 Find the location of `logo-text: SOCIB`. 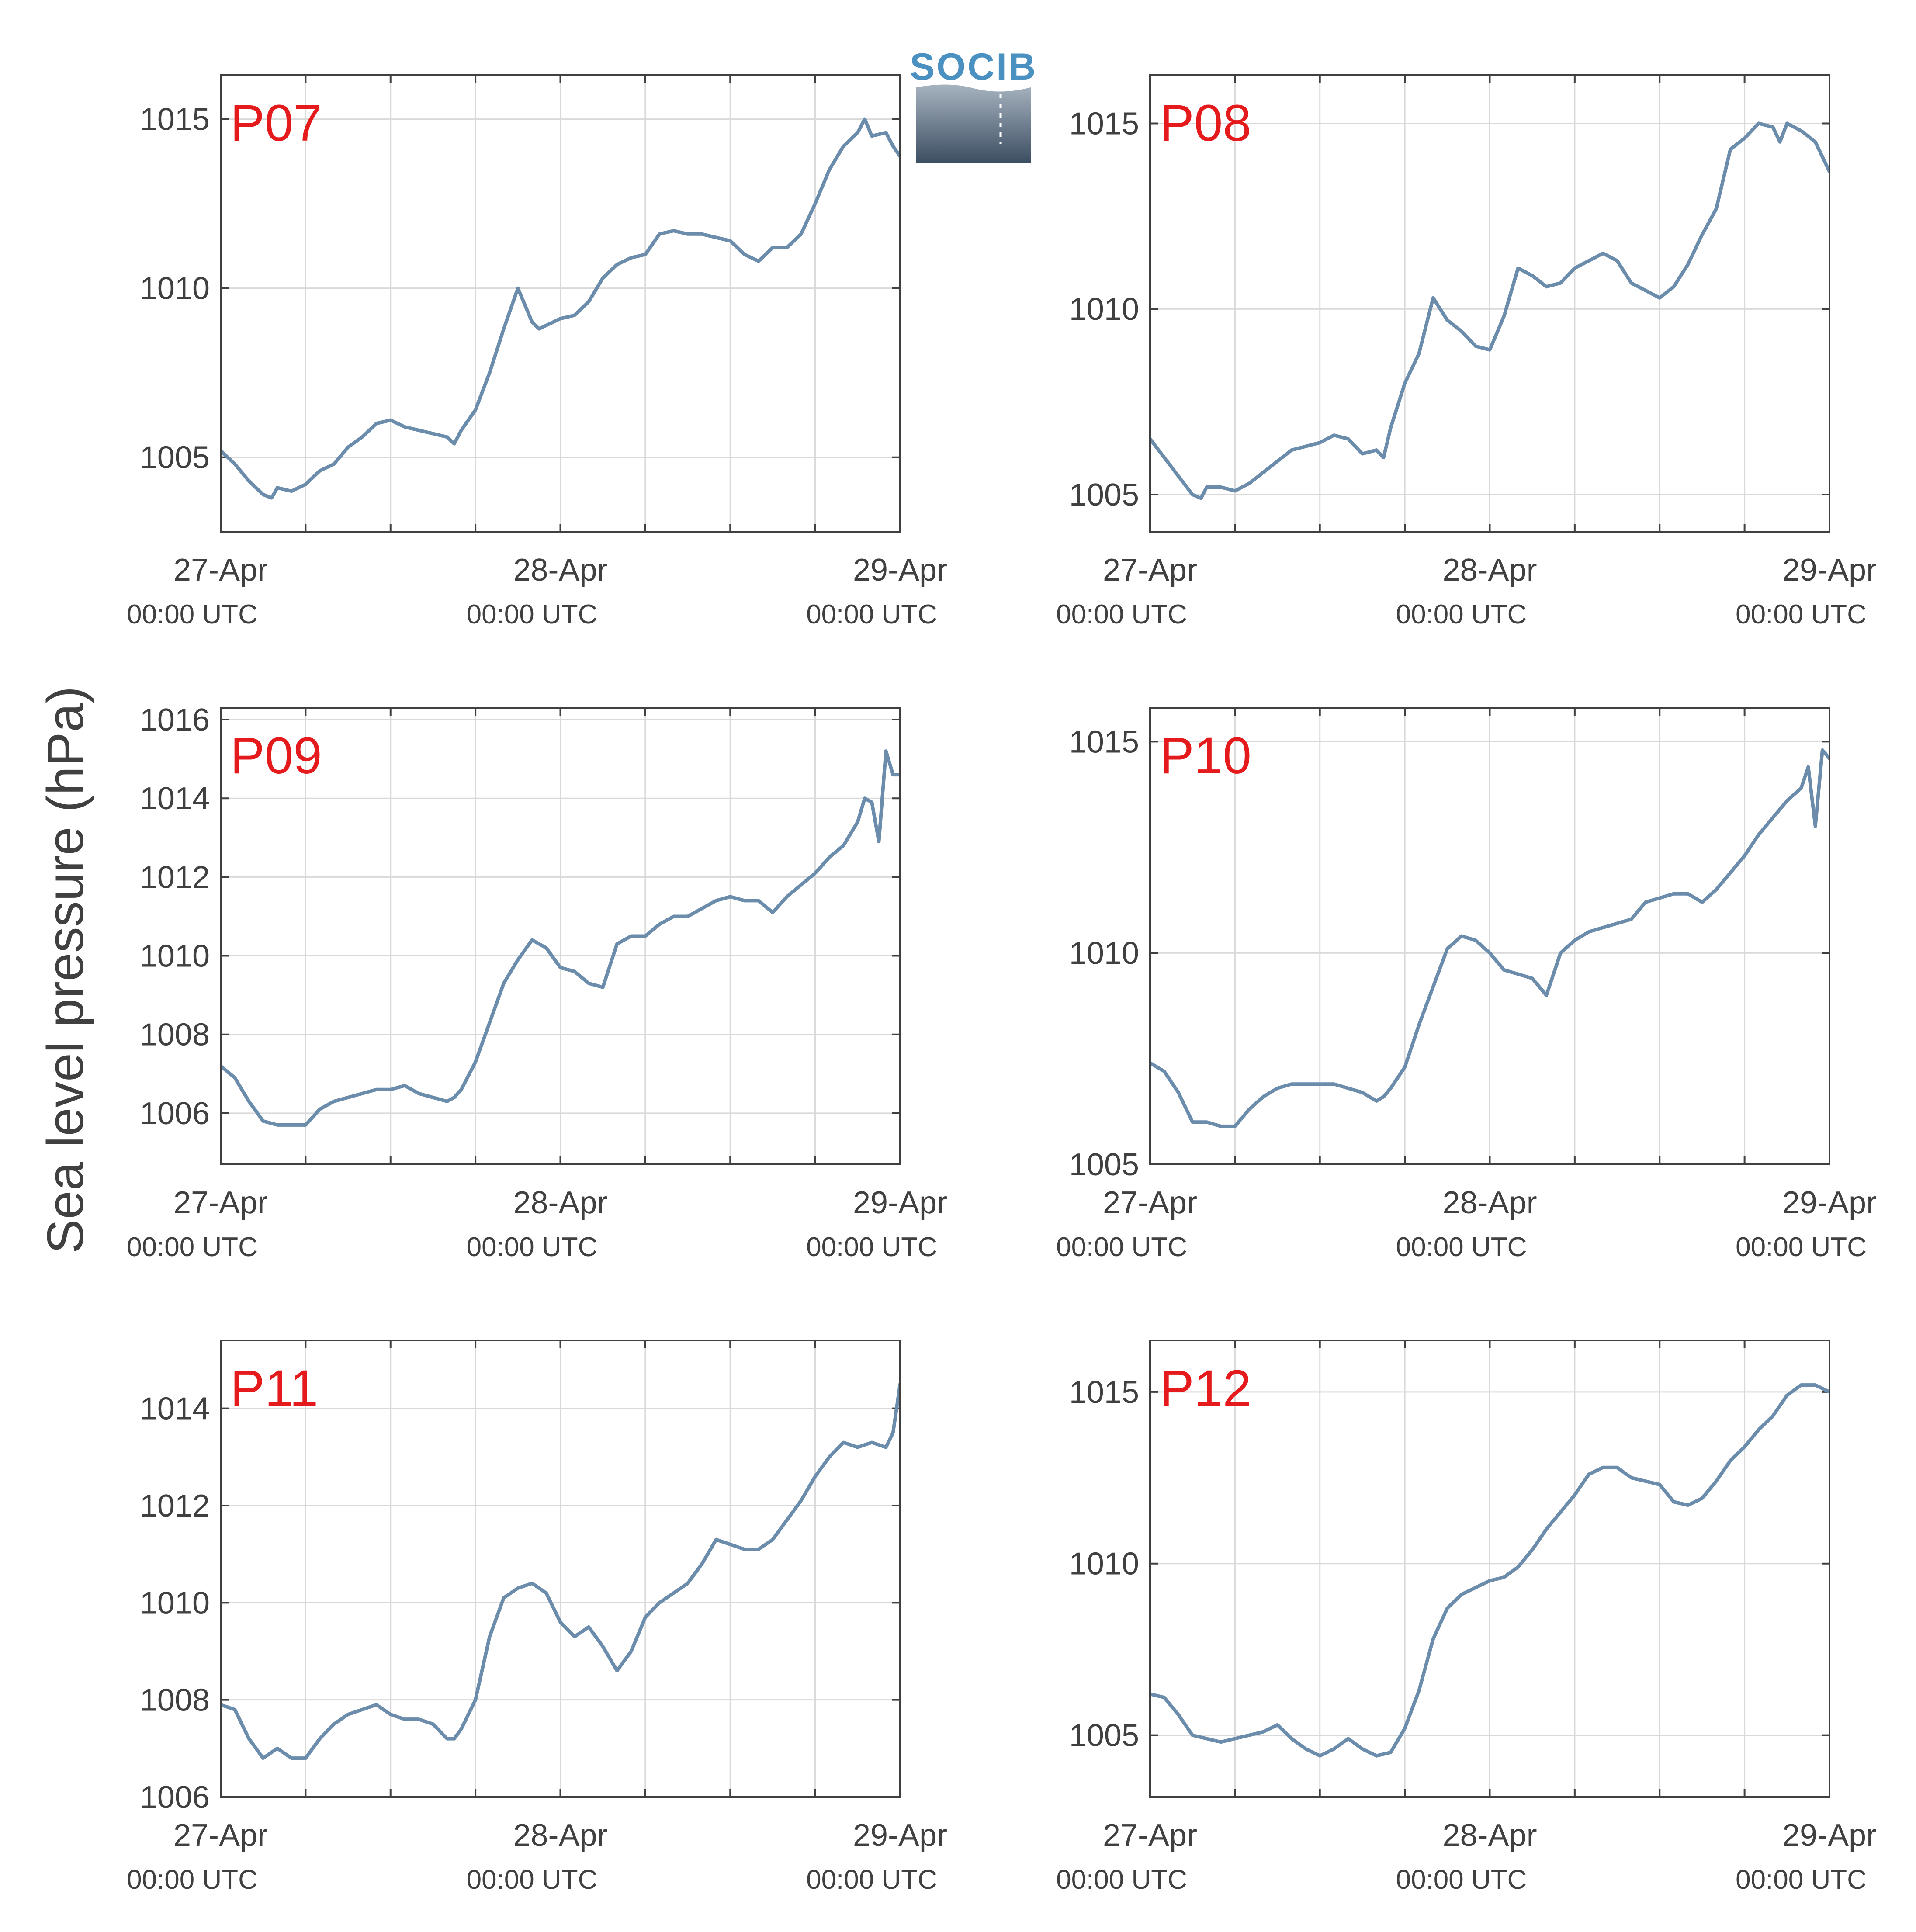

logo-text: SOCIB is located at coordinates (973, 67).